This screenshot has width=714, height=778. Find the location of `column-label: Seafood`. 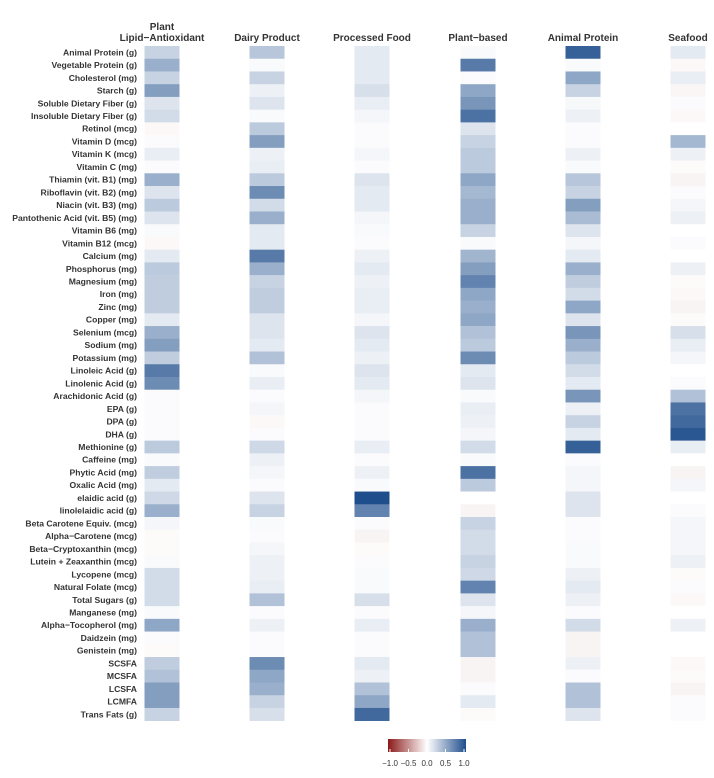

column-label: Seafood is located at coordinates (687, 38).